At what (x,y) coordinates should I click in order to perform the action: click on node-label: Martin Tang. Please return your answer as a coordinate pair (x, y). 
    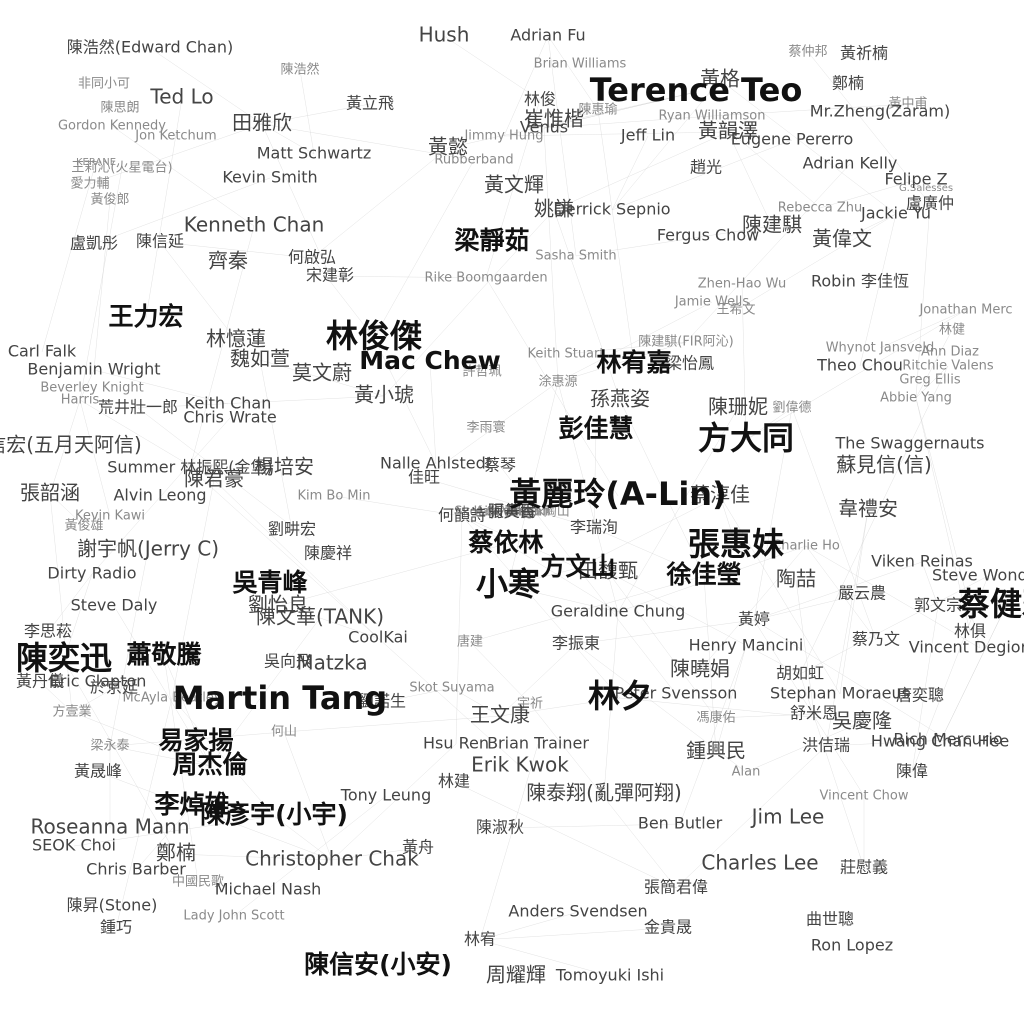
    Looking at the image, I should click on (280, 698).